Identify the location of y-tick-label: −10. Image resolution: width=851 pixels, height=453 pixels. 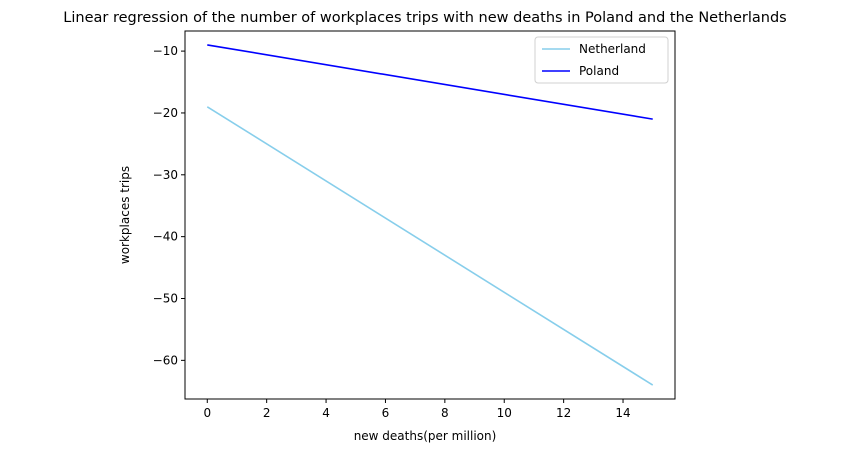
(165, 51).